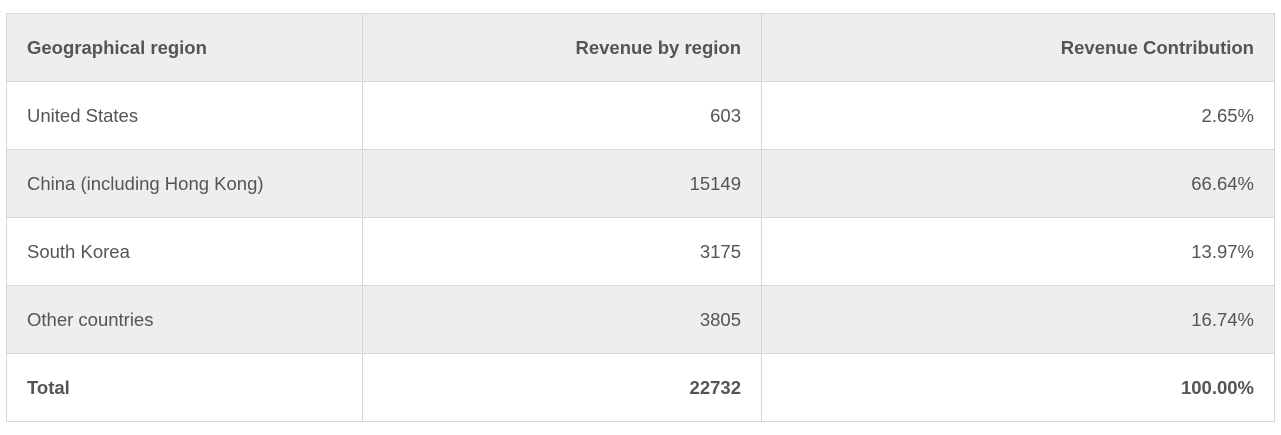 This screenshot has width=1281, height=435. What do you see at coordinates (184, 251) in the screenshot?
I see `region-cell: South Korea` at bounding box center [184, 251].